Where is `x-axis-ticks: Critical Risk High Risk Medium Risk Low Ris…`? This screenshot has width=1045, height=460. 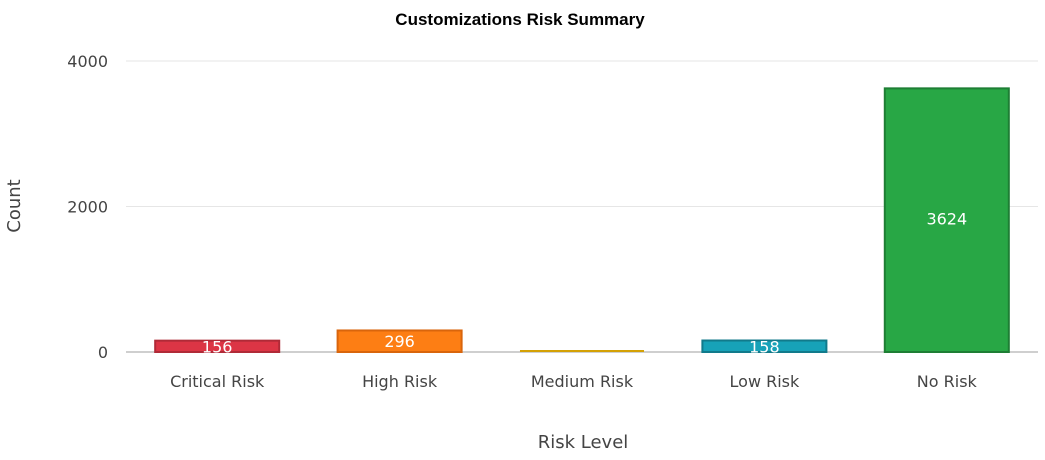 x-axis-ticks: Critical Risk High Risk Medium Risk Low Ris… is located at coordinates (573, 381).